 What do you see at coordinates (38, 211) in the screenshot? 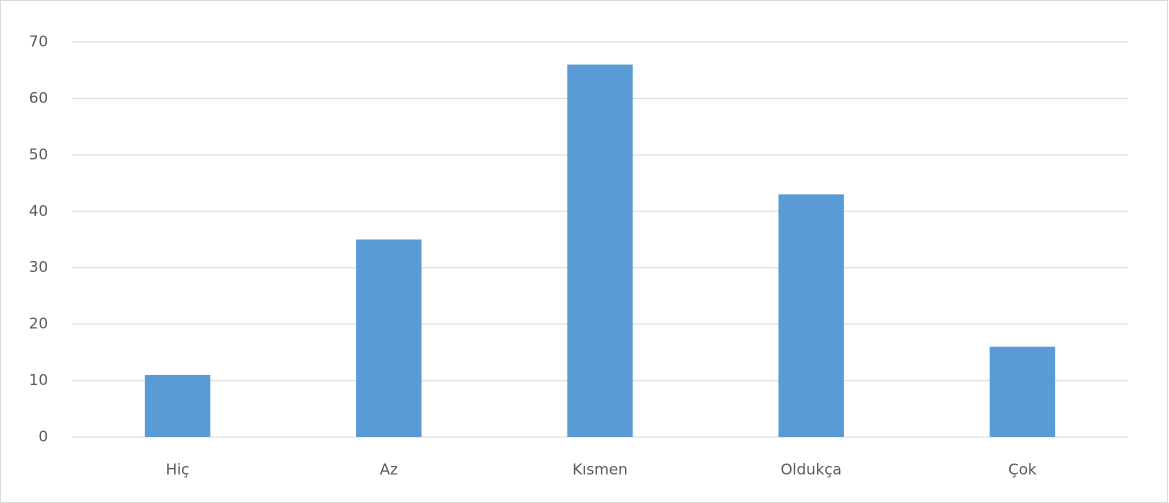
I see `y-tick-label: 40` at bounding box center [38, 211].